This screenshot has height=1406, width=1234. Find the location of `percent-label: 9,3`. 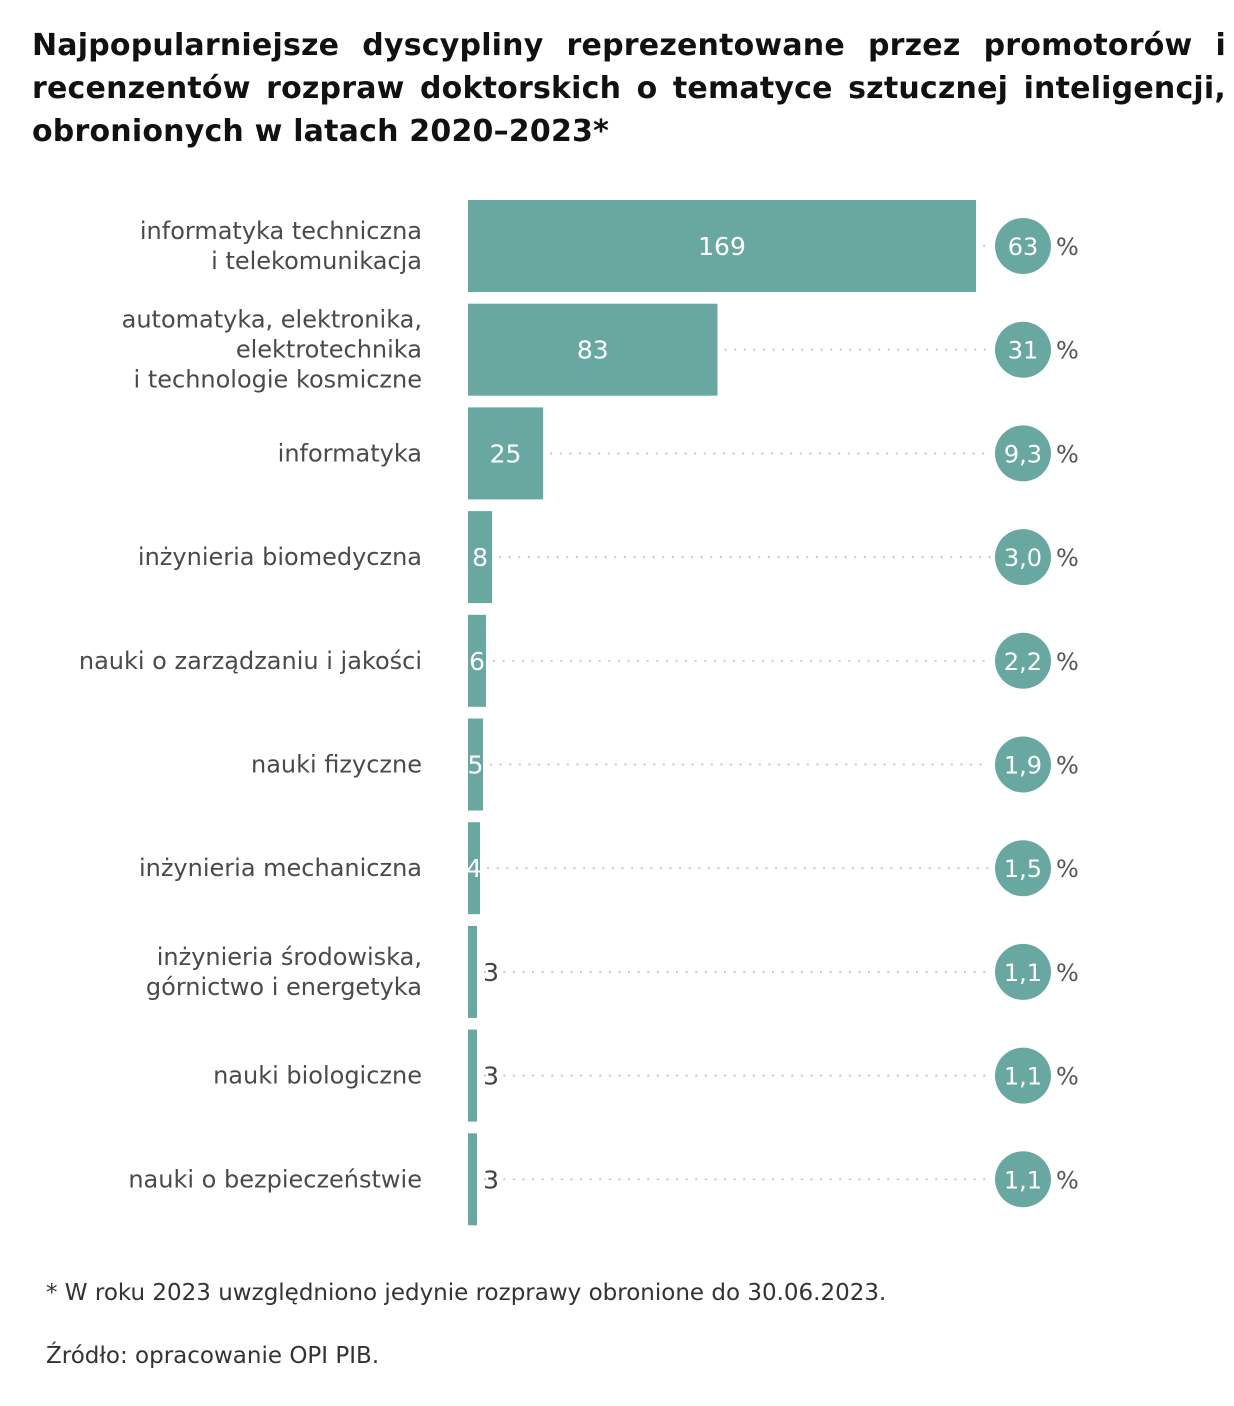

percent-label: 9,3 is located at coordinates (1023, 454).